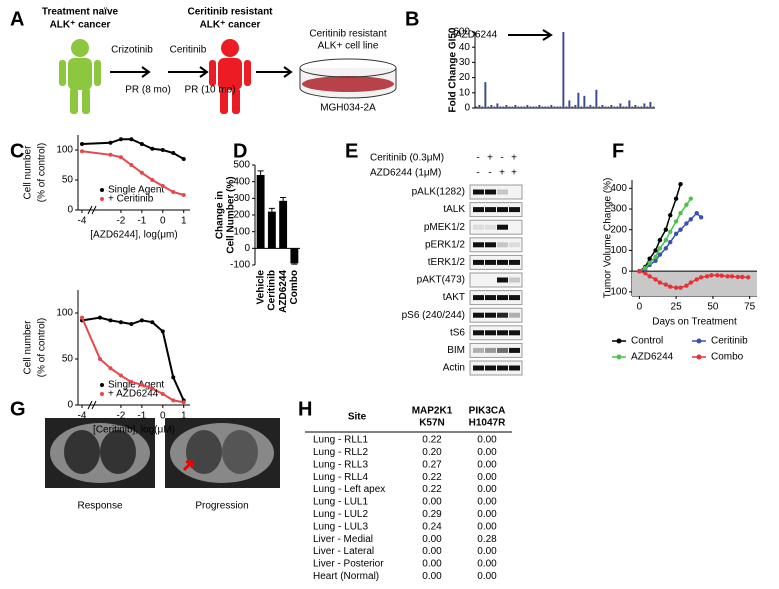 Image resolution: width=779 pixels, height=589 pixels. Describe the element at coordinates (432, 452) in the screenshot. I see `table-cell: 0.20` at that location.